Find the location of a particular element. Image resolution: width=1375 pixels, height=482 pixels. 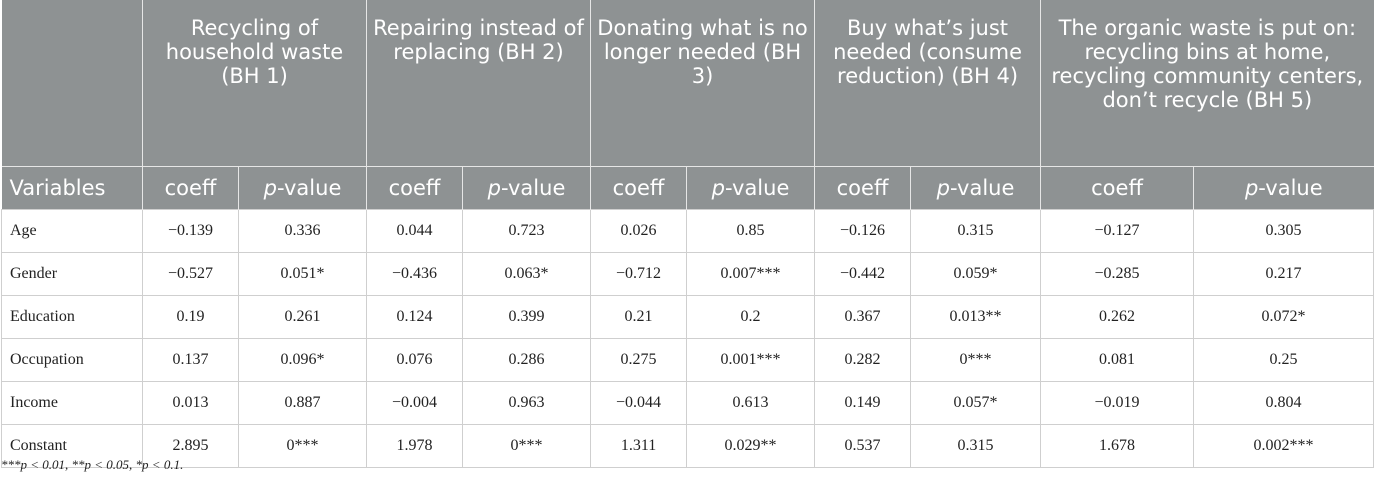

cell: 0.613 is located at coordinates (751, 403).